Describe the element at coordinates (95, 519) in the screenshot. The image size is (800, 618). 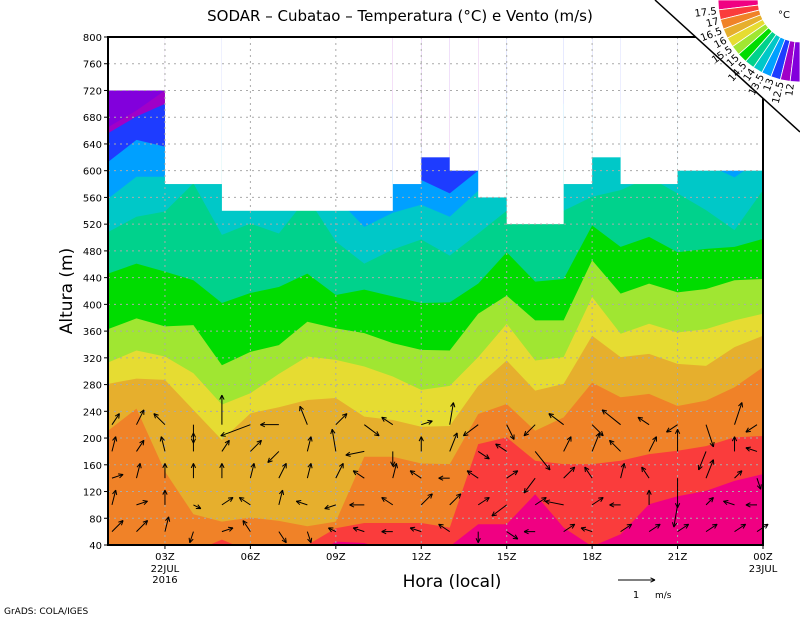
I see `y-tick-label: 80` at that location.